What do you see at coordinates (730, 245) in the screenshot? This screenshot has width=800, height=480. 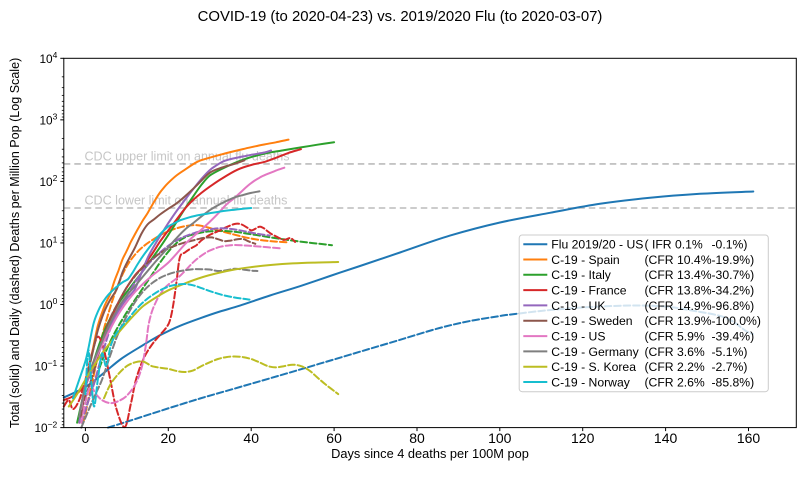 I see `svg-text: -0.1%)` at bounding box center [730, 245].